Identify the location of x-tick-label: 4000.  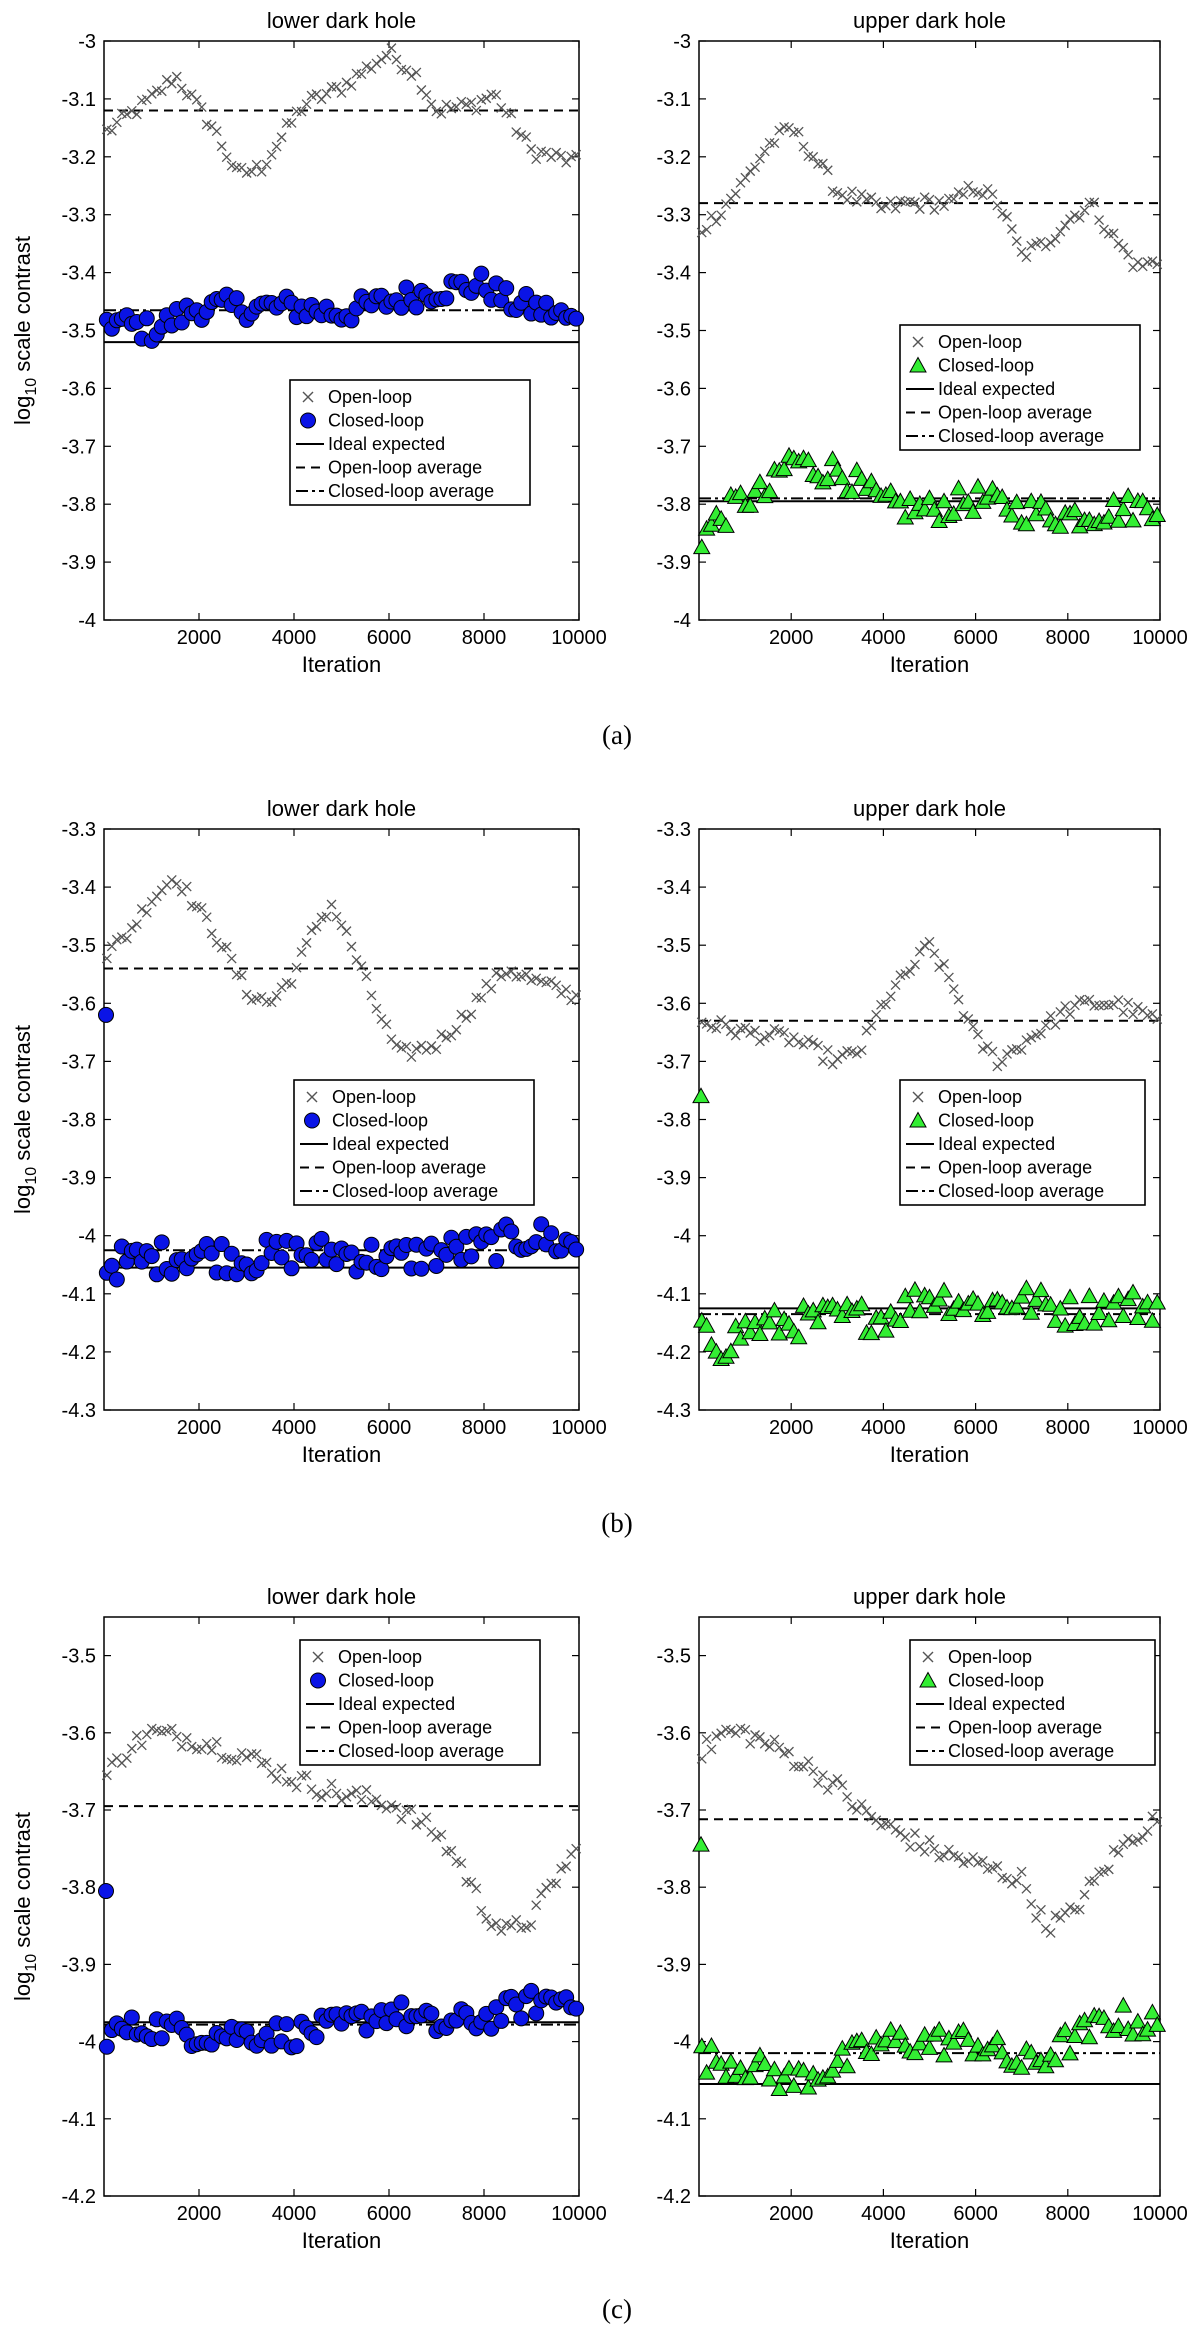
(883, 2214).